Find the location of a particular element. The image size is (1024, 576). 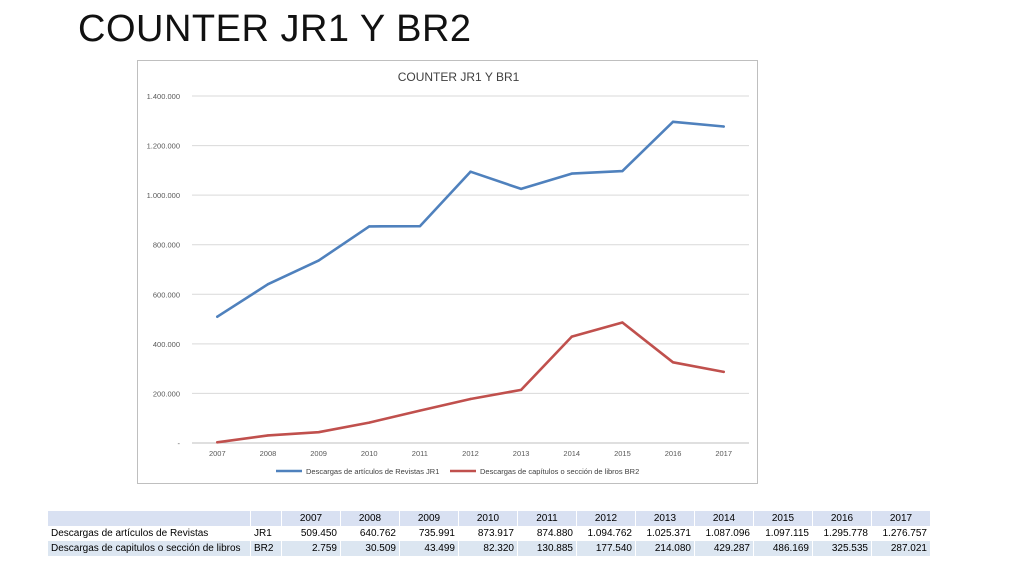

x-tick-label: 2015 is located at coordinates (622, 453).